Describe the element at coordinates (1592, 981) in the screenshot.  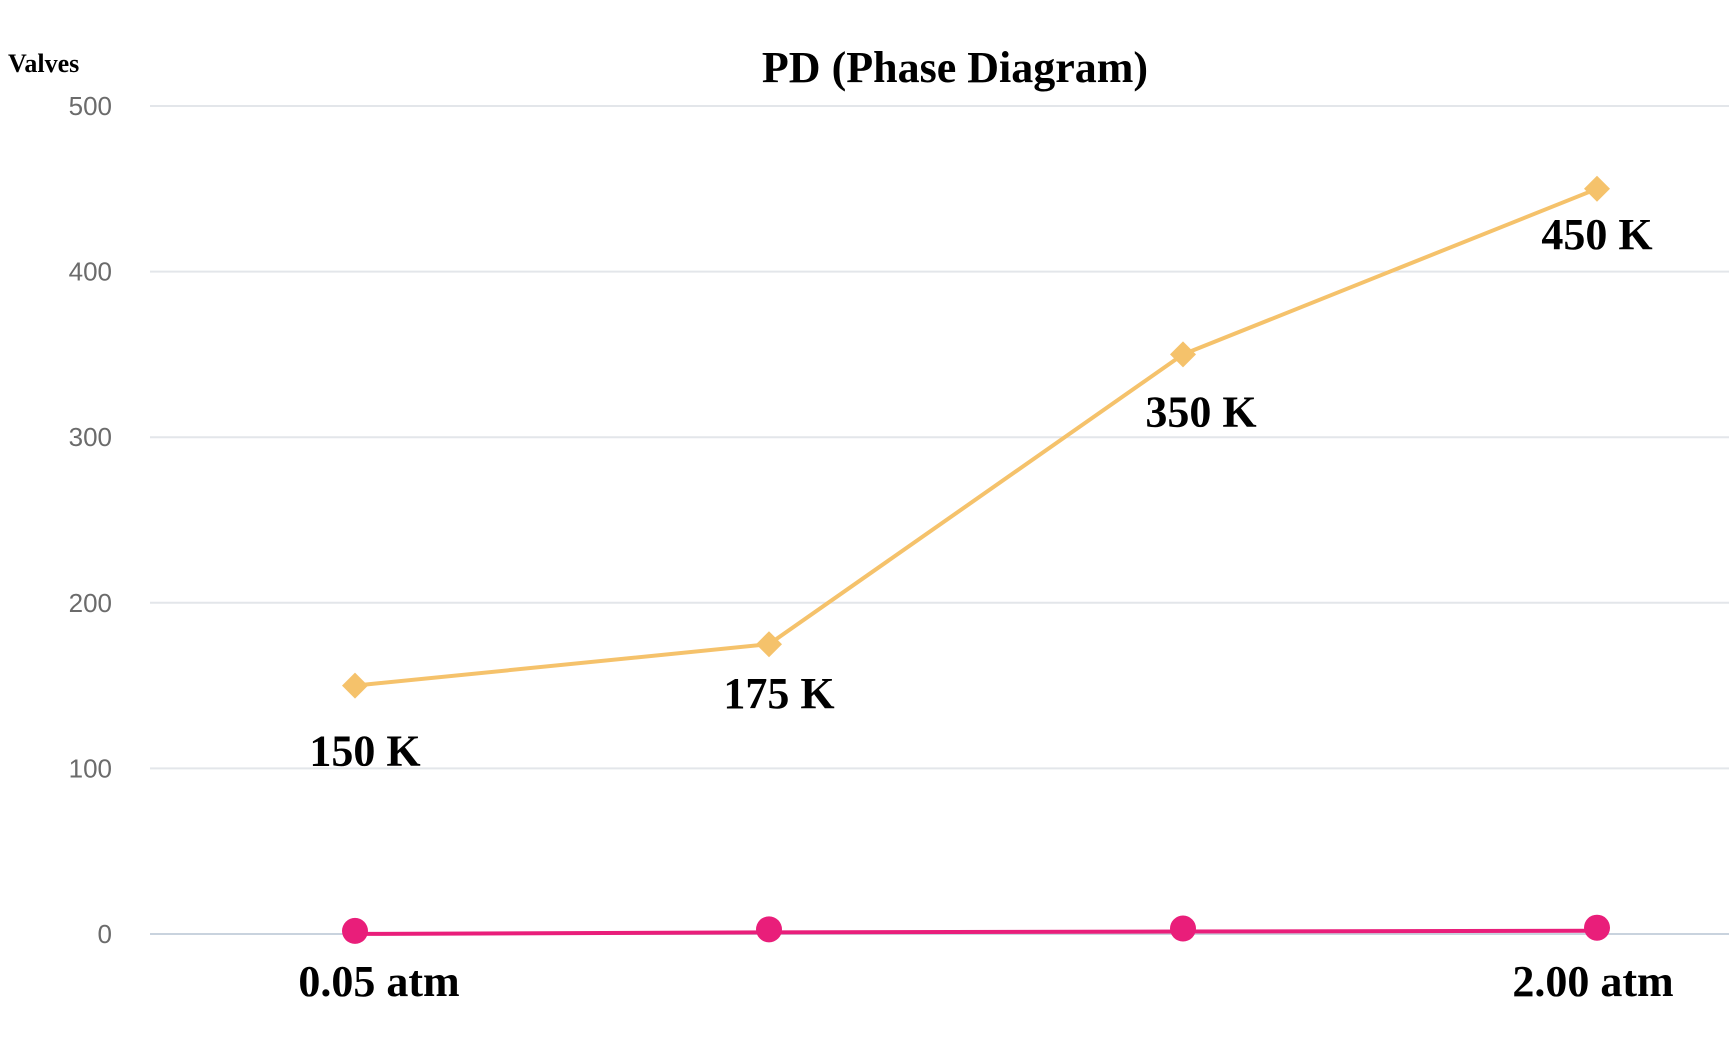
I see `x-tick-label: 2.00 atm` at that location.